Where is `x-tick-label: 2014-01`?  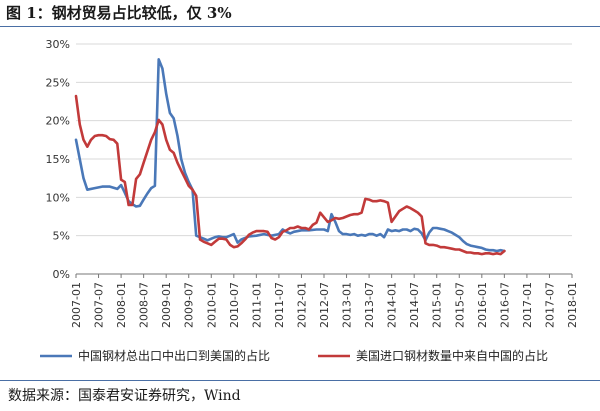
x-tick-label: 2014-01 is located at coordinates (392, 305).